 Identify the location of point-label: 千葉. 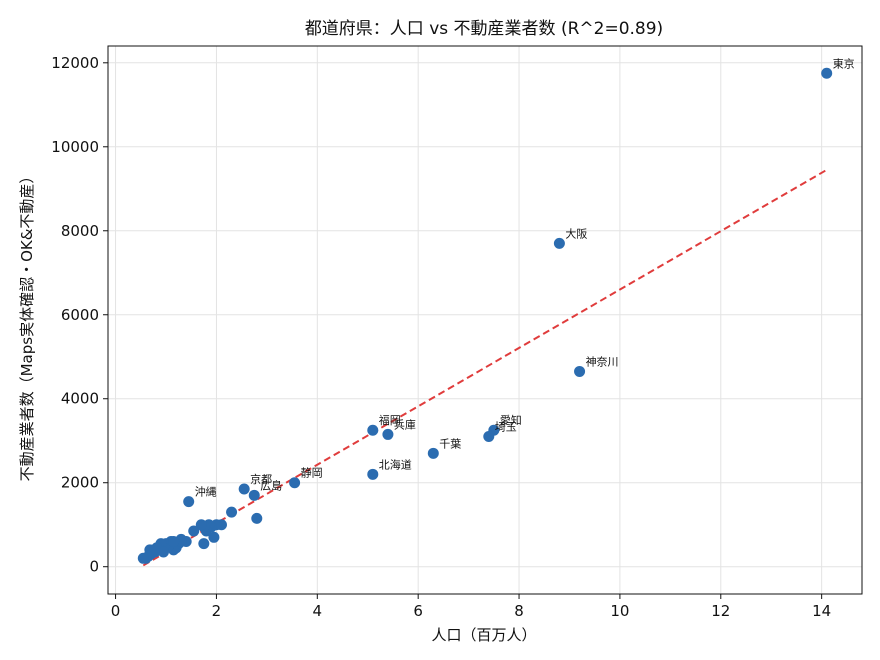
(450, 443).